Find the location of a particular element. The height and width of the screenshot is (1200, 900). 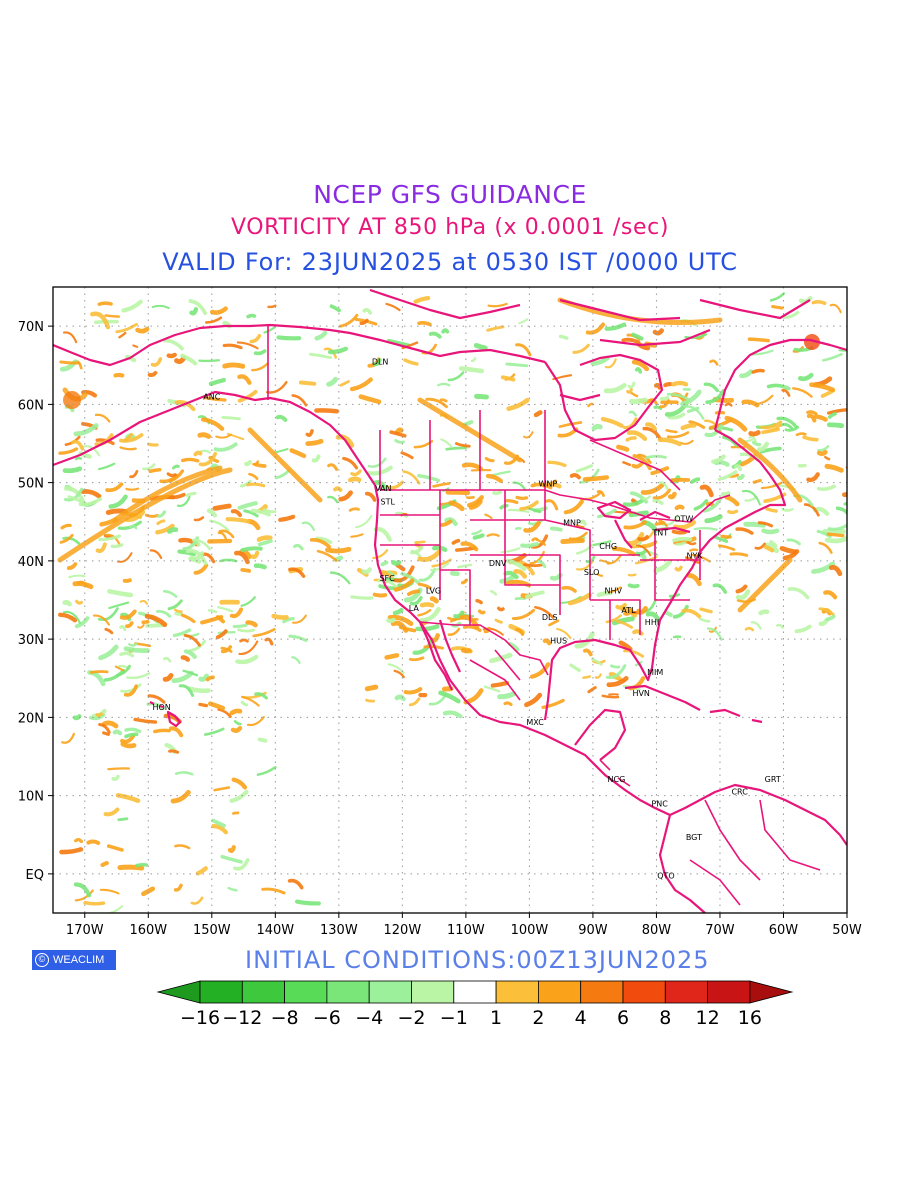

alaska-coastline is located at coordinates (299, 345).